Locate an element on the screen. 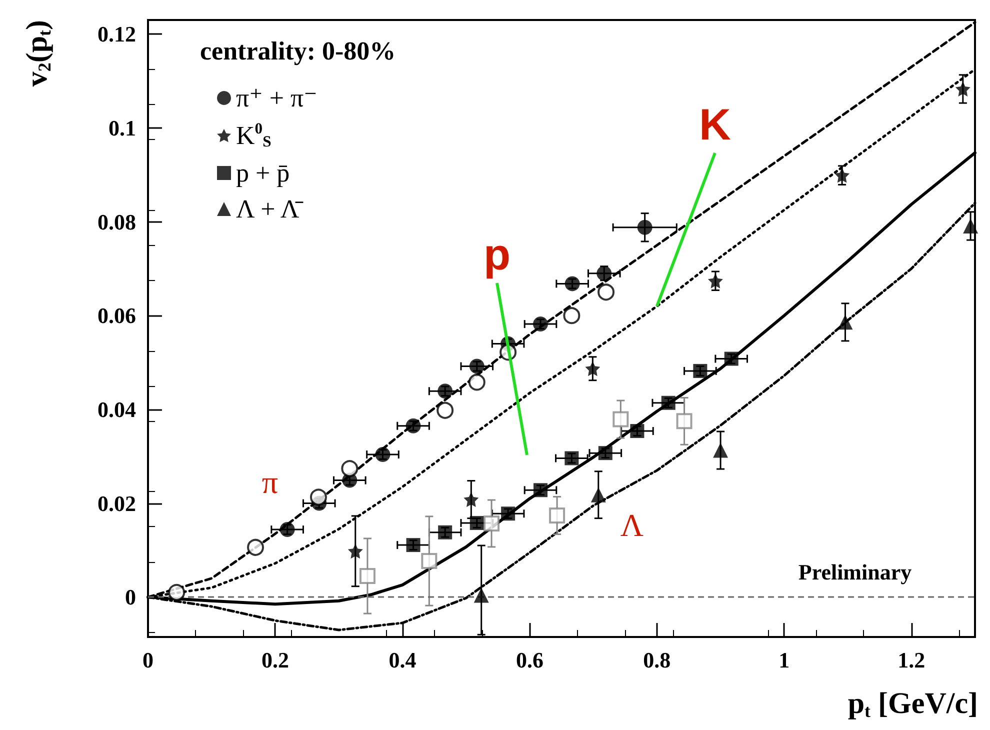  y-tick-label: 0.08 is located at coordinates (117, 221).